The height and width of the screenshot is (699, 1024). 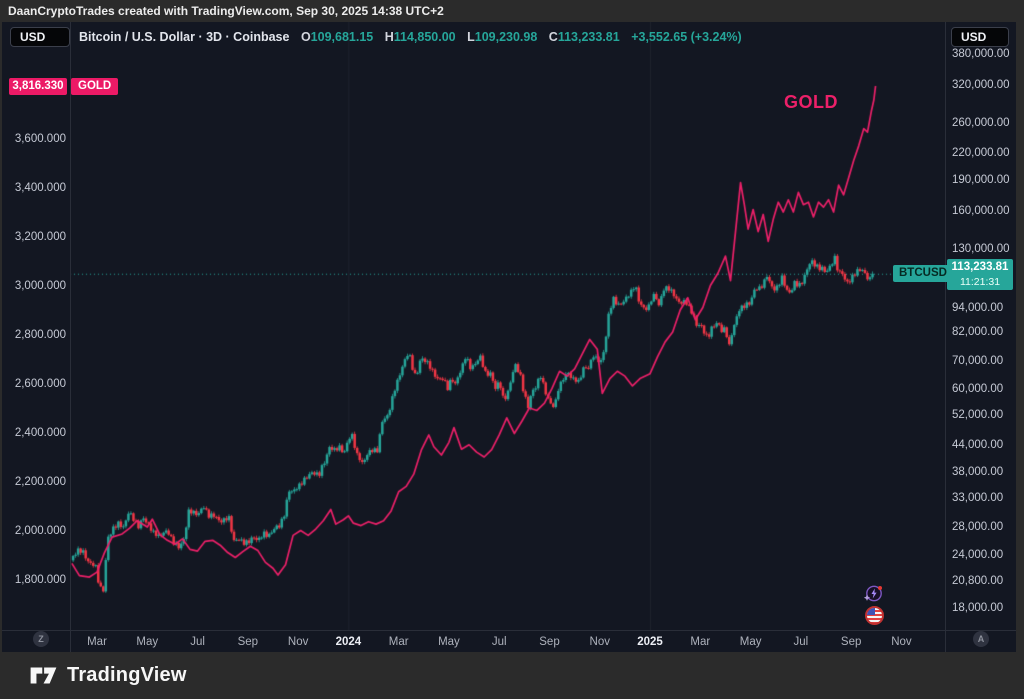 I want to click on auto-scale-button: A, so click(x=981, y=639).